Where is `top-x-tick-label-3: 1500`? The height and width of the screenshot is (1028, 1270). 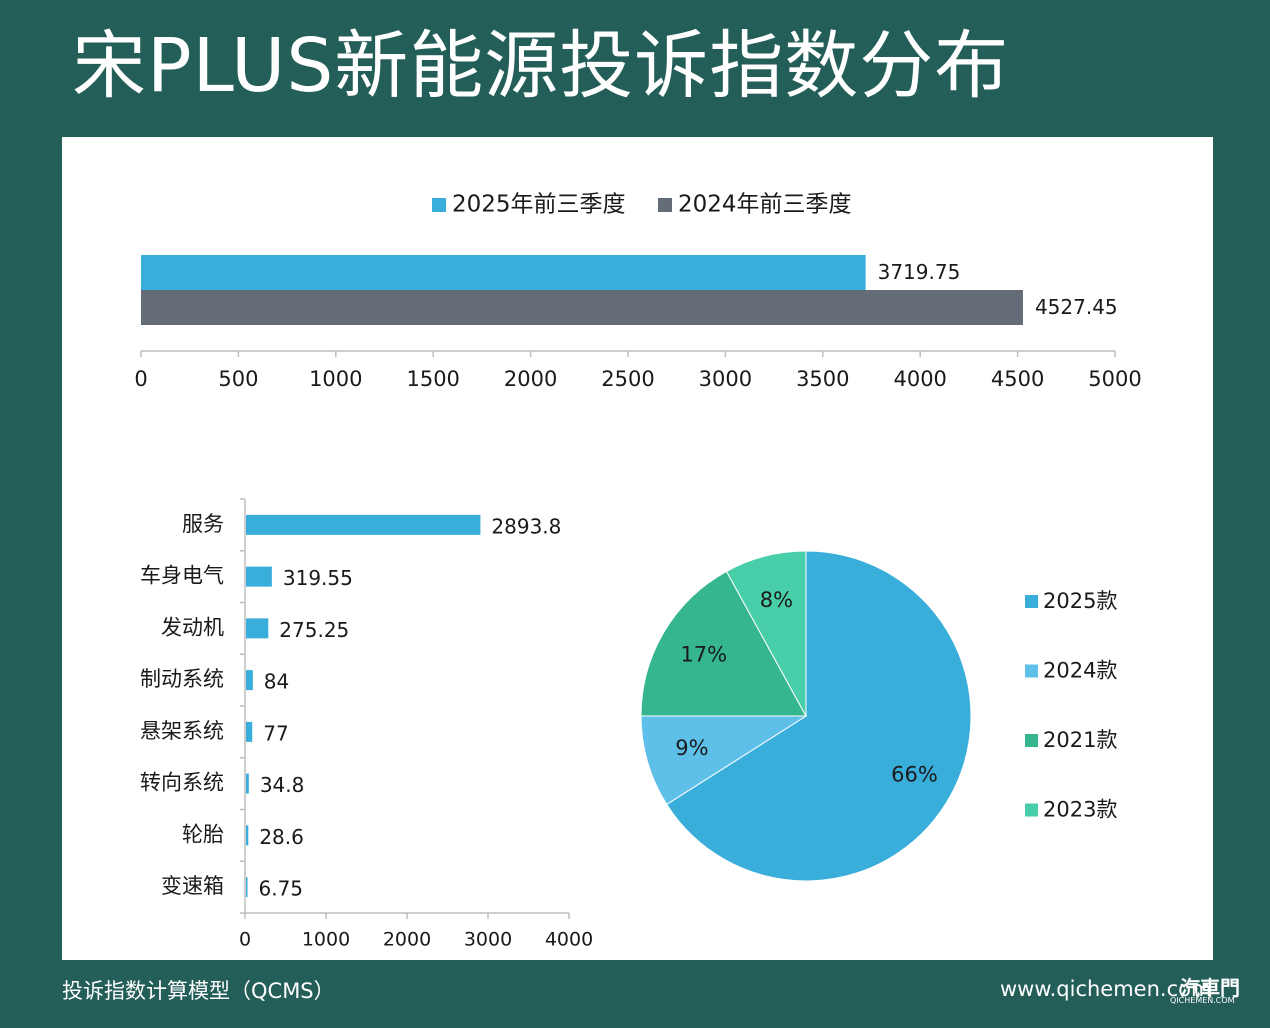 top-x-tick-label-3: 1500 is located at coordinates (432, 379).